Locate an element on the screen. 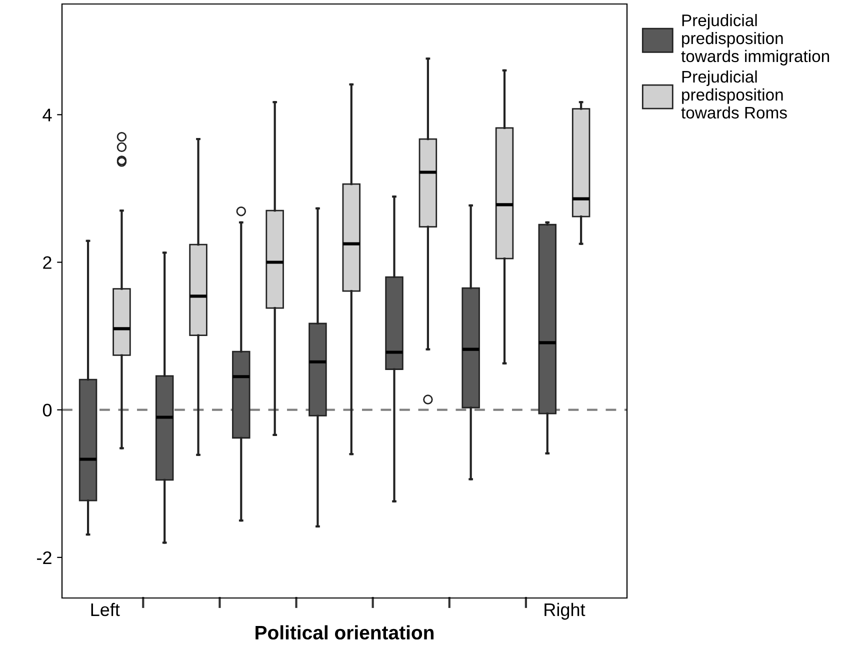 This screenshot has width=866, height=649. y-tick-label: 4 is located at coordinates (47, 115).